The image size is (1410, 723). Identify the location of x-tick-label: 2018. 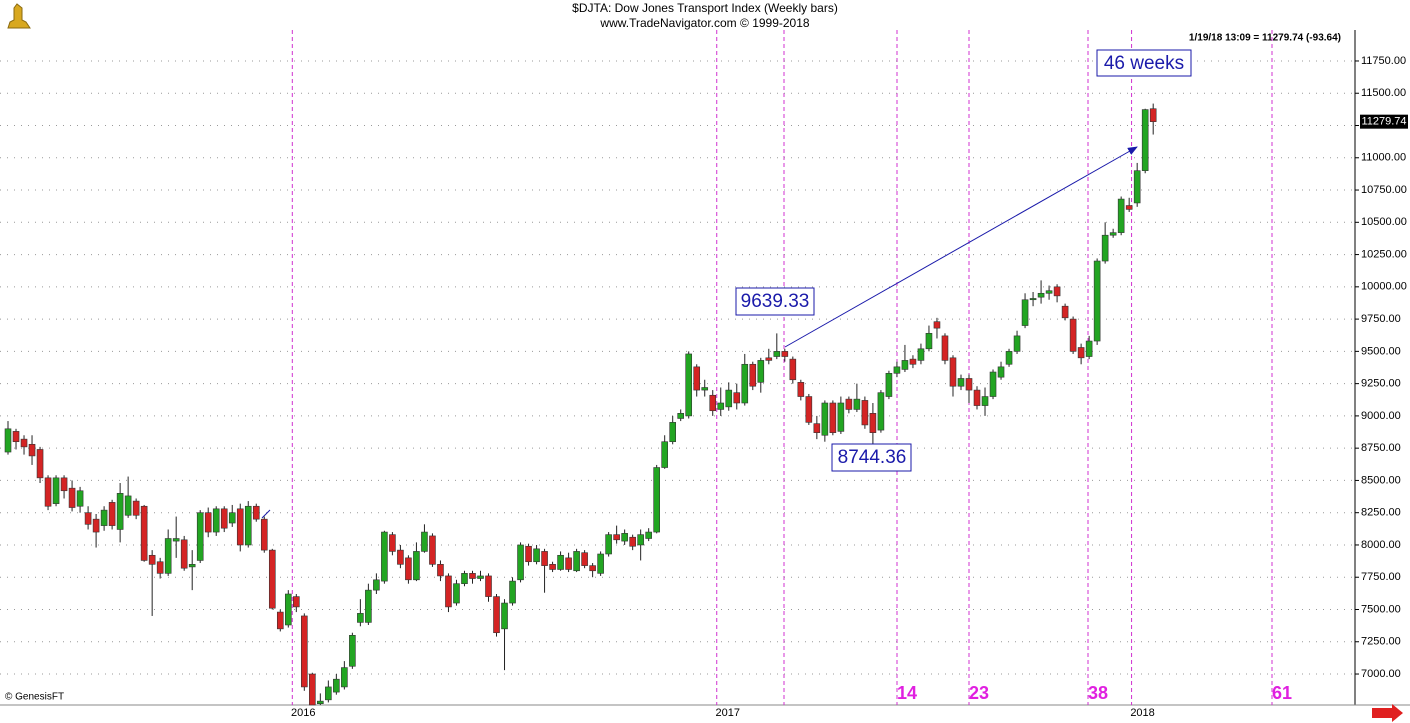
(1142, 713).